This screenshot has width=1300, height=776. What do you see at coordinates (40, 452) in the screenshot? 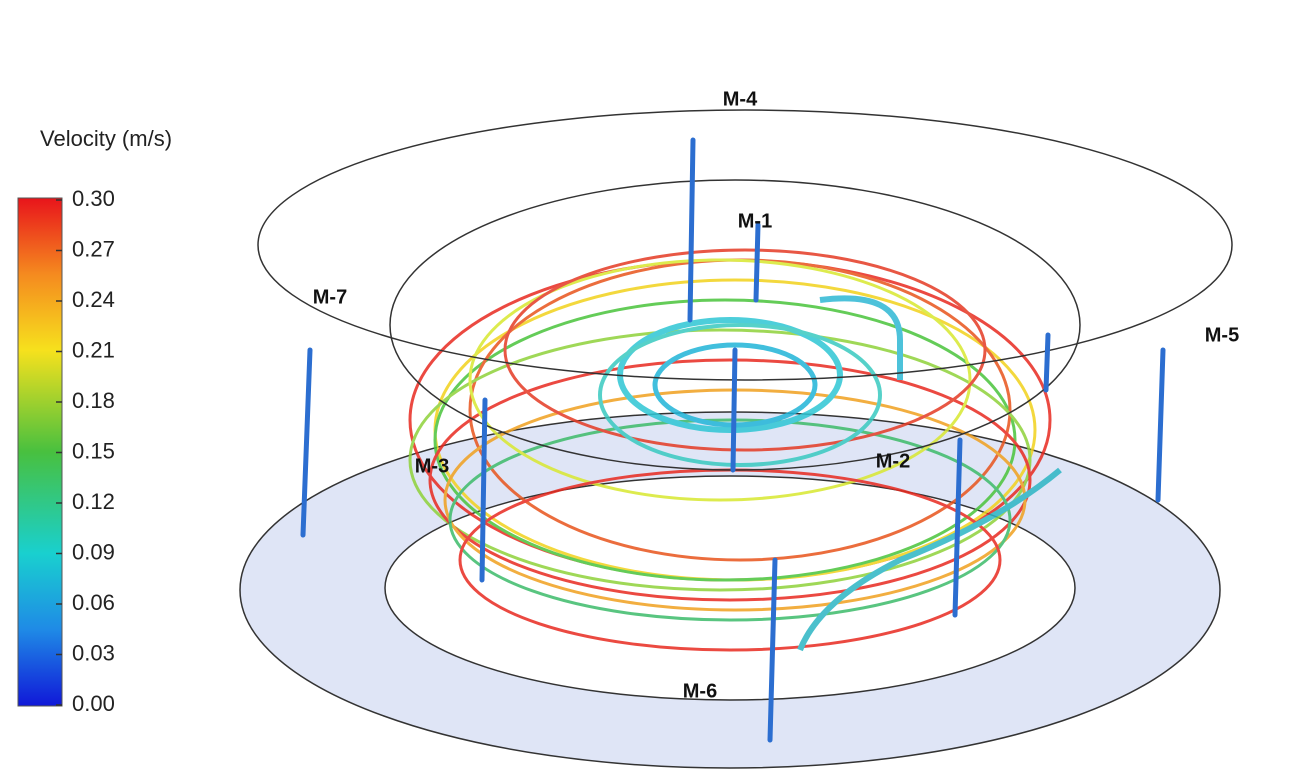
I see `colorbar` at bounding box center [40, 452].